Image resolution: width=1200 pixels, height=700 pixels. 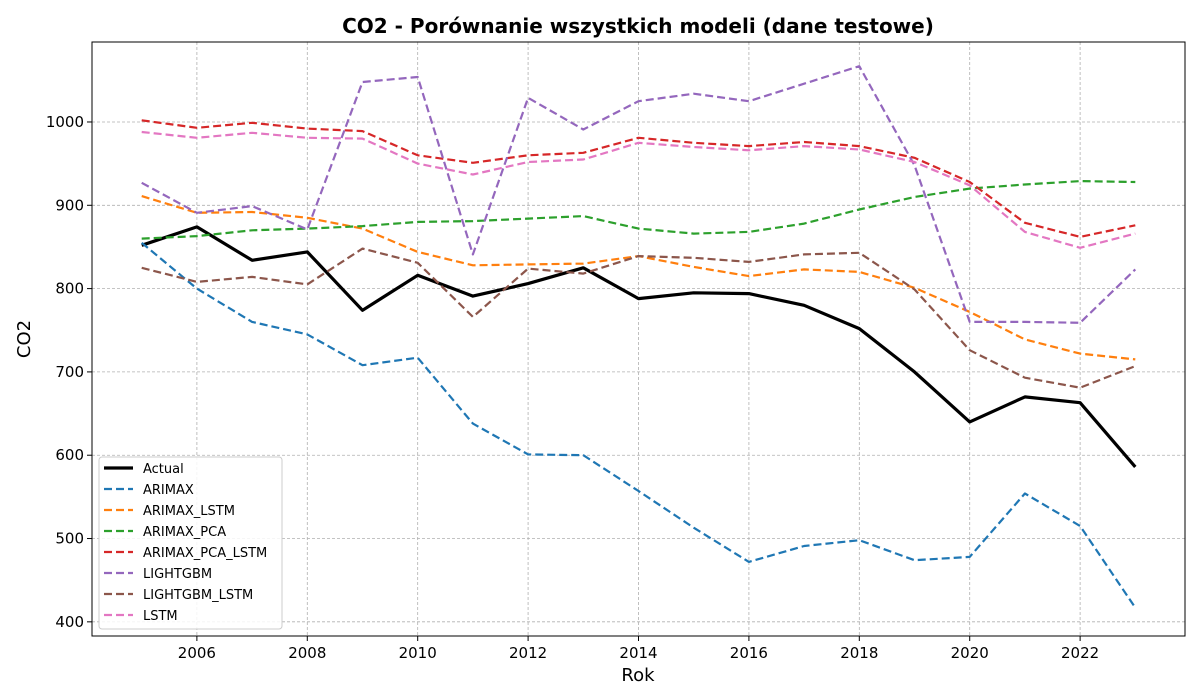 I want to click on series-line-lstm, so click(x=638, y=189).